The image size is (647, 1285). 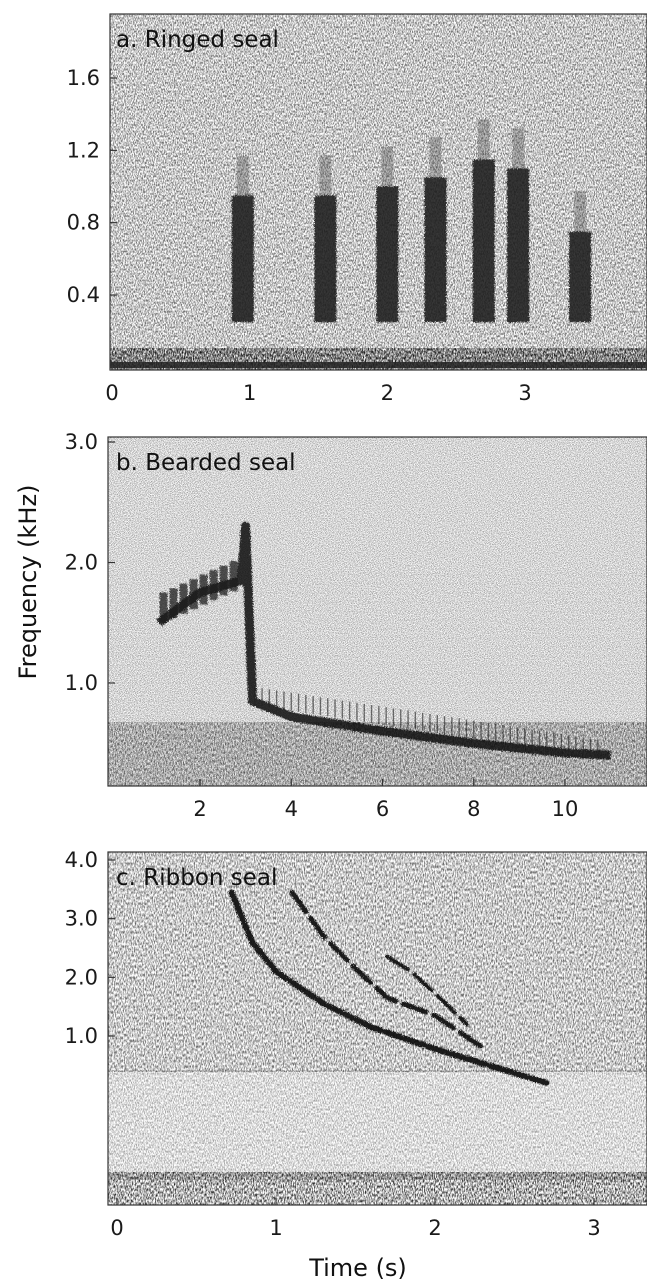 What do you see at coordinates (28, 582) in the screenshot?
I see `y-axis-title: Frequency (kHz)` at bounding box center [28, 582].